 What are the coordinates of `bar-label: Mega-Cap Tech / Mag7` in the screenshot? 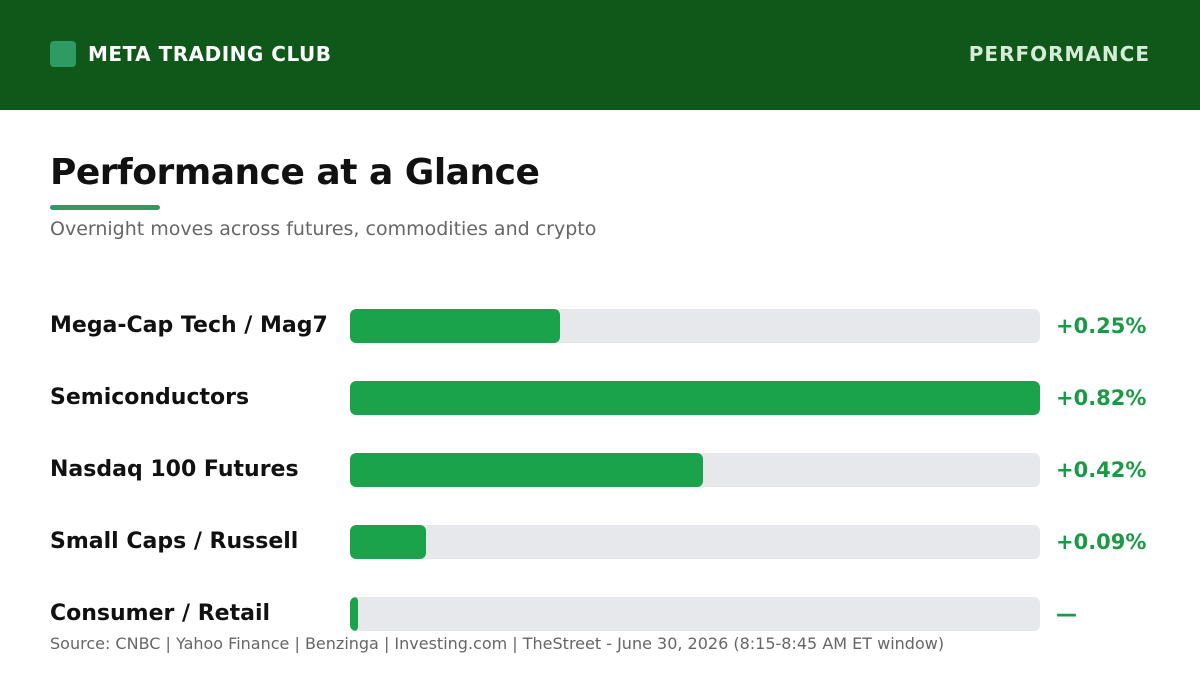 It's located at (189, 325).